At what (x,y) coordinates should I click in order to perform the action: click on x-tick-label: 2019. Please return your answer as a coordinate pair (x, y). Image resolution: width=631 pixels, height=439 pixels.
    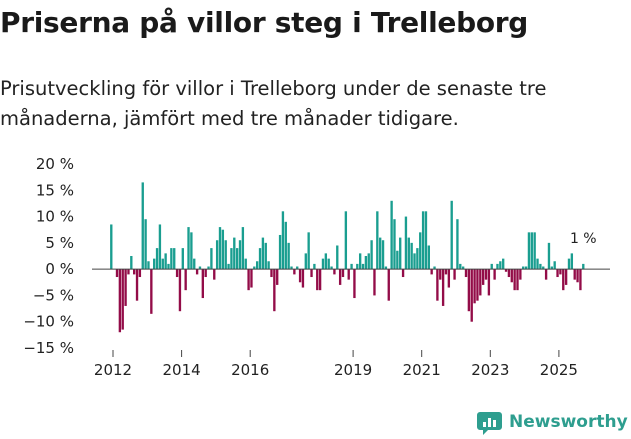
    Looking at the image, I should click on (353, 370).